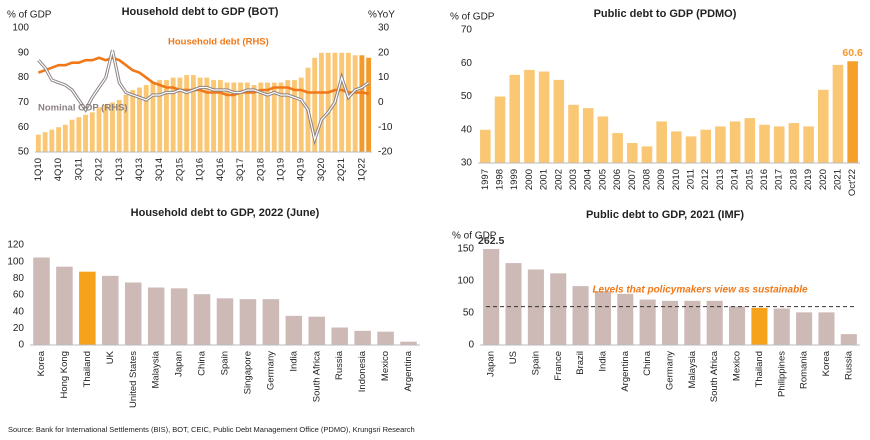 The height and width of the screenshot is (440, 870). What do you see at coordinates (225, 213) in the screenshot?
I see `chart-title: Household debt to GDP, 2022 (June)` at bounding box center [225, 213].